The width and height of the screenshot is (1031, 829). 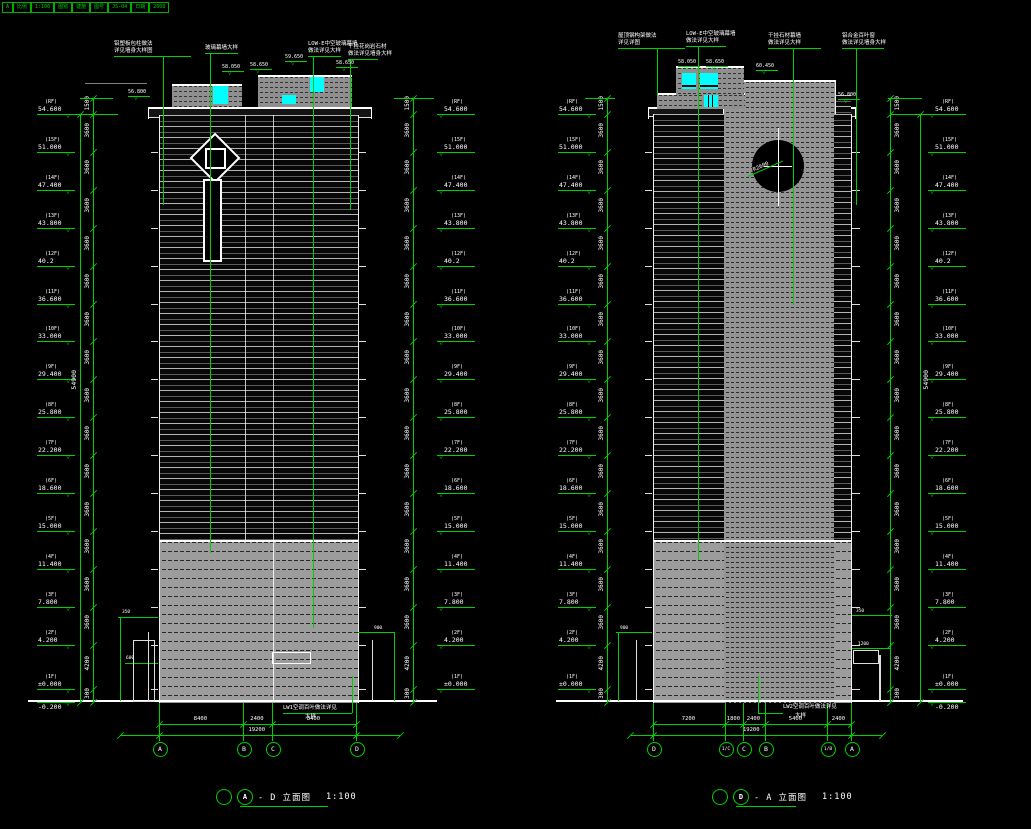 I want to click on annotation-text: 玻璃幕墙大样, so click(x=222, y=48).